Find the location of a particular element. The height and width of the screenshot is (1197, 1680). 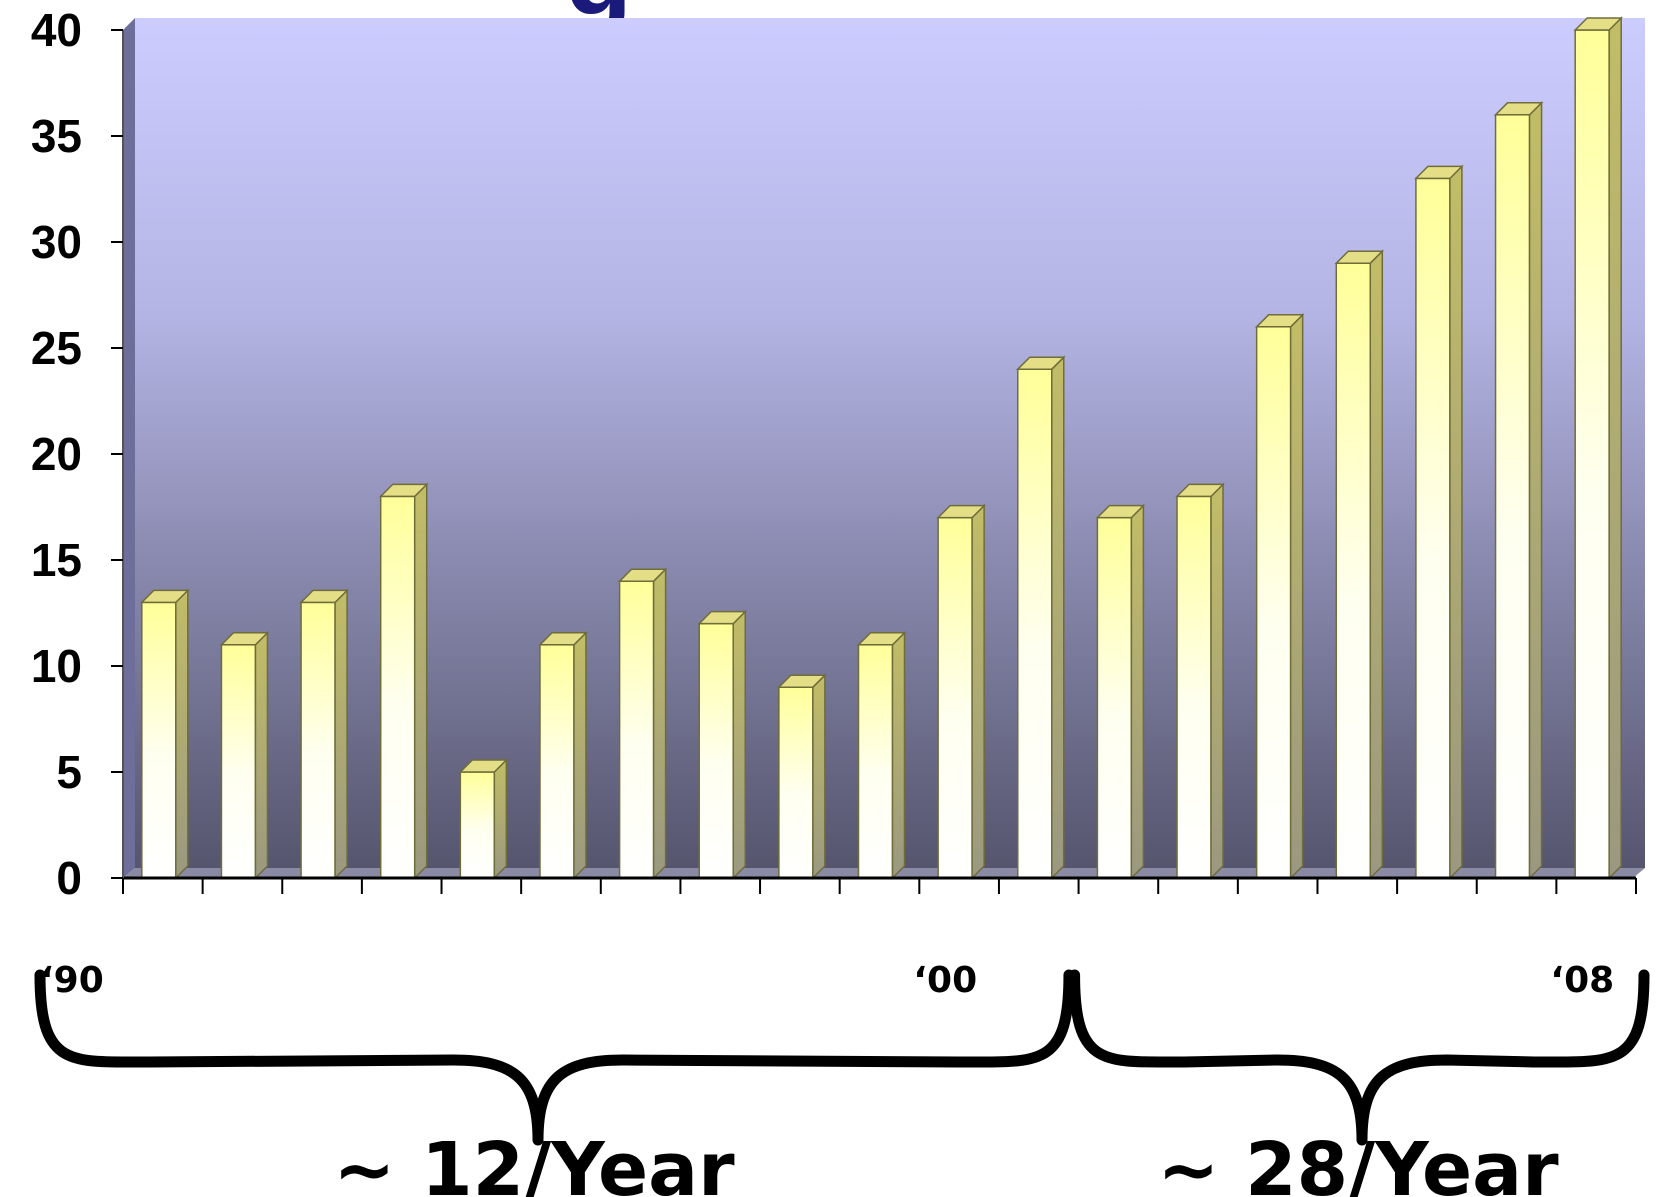

rate-annotation-1: ~ 28/Year is located at coordinates (1358, 1162).